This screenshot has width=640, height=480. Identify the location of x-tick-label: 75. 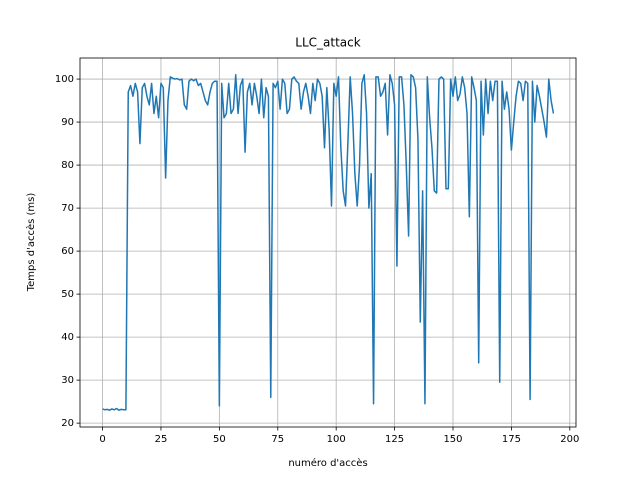
(277, 439).